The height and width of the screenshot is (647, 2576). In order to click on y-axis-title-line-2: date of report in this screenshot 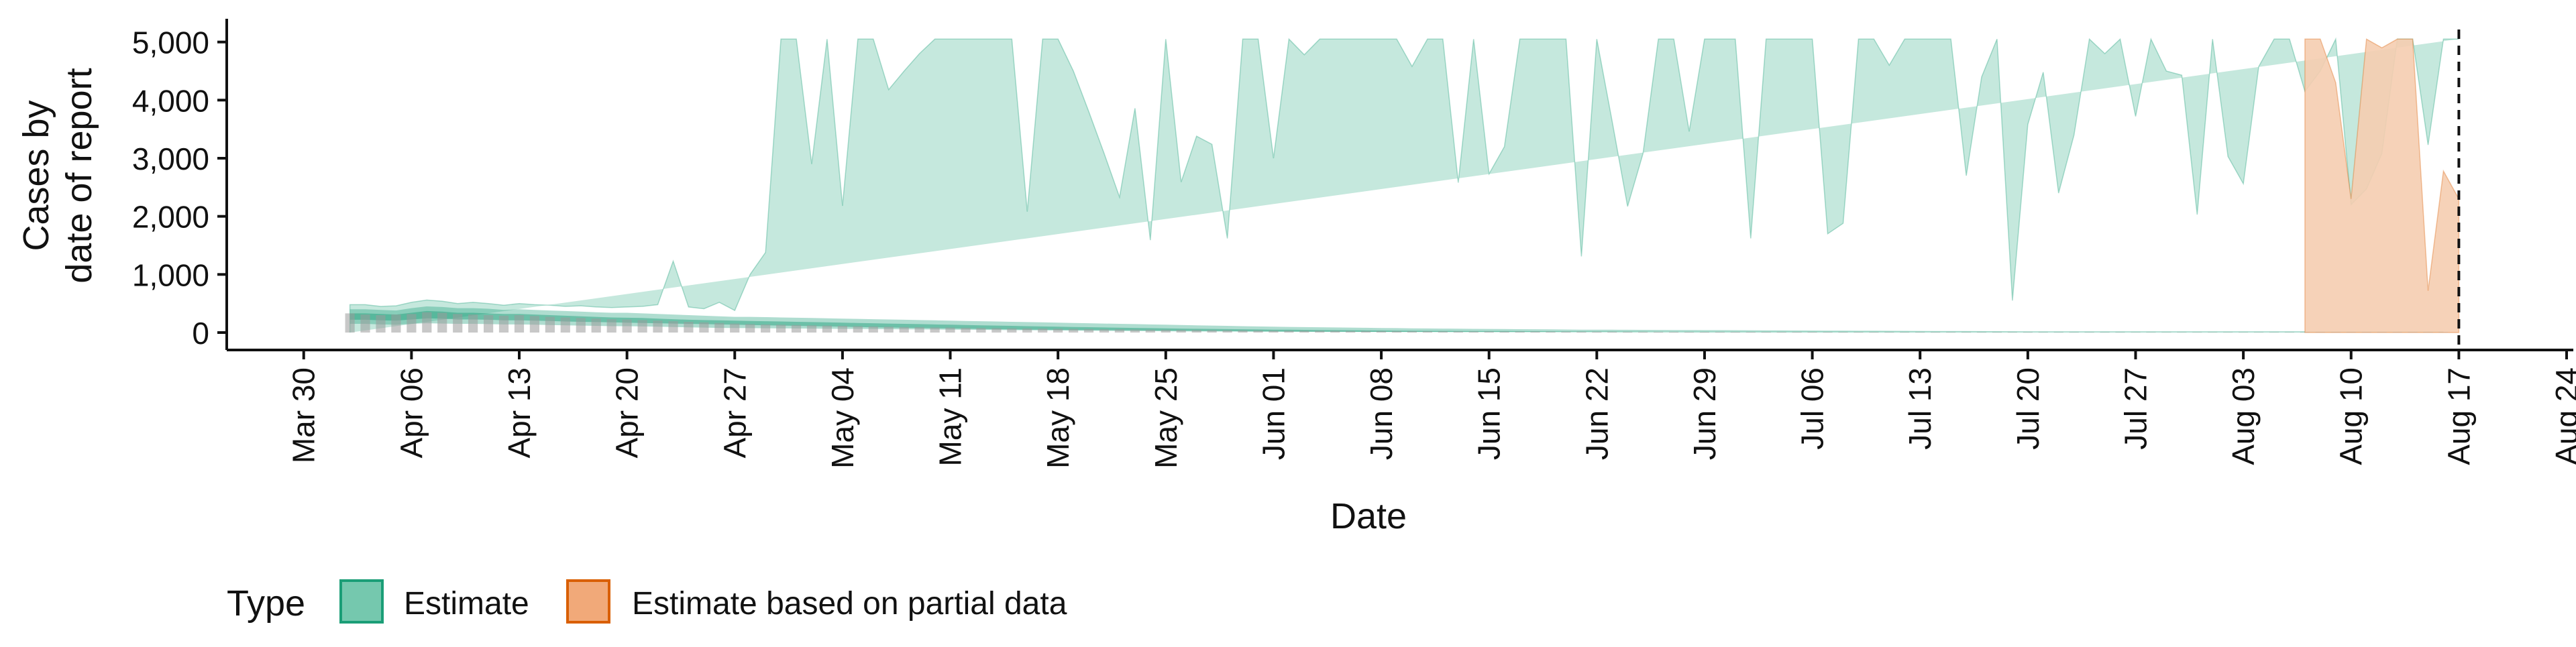, I will do `click(79, 175)`.